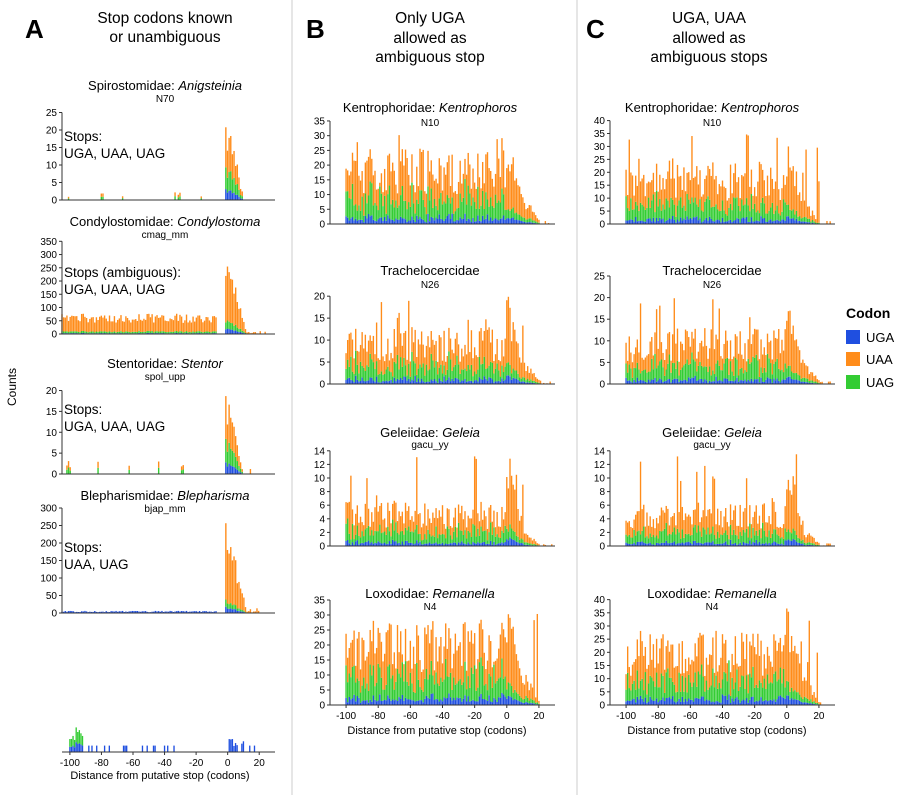 Image resolution: width=905 pixels, height=795 pixels. Describe the element at coordinates (52, 433) in the screenshot. I see `y-tick-label: 10` at that location.